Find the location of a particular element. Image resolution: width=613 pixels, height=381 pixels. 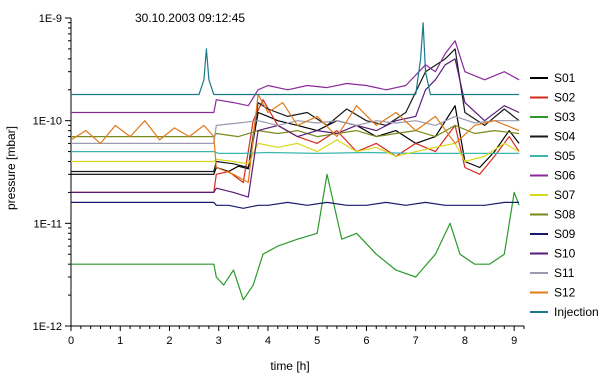

legend-label-s06: S06 is located at coordinates (565, 176).